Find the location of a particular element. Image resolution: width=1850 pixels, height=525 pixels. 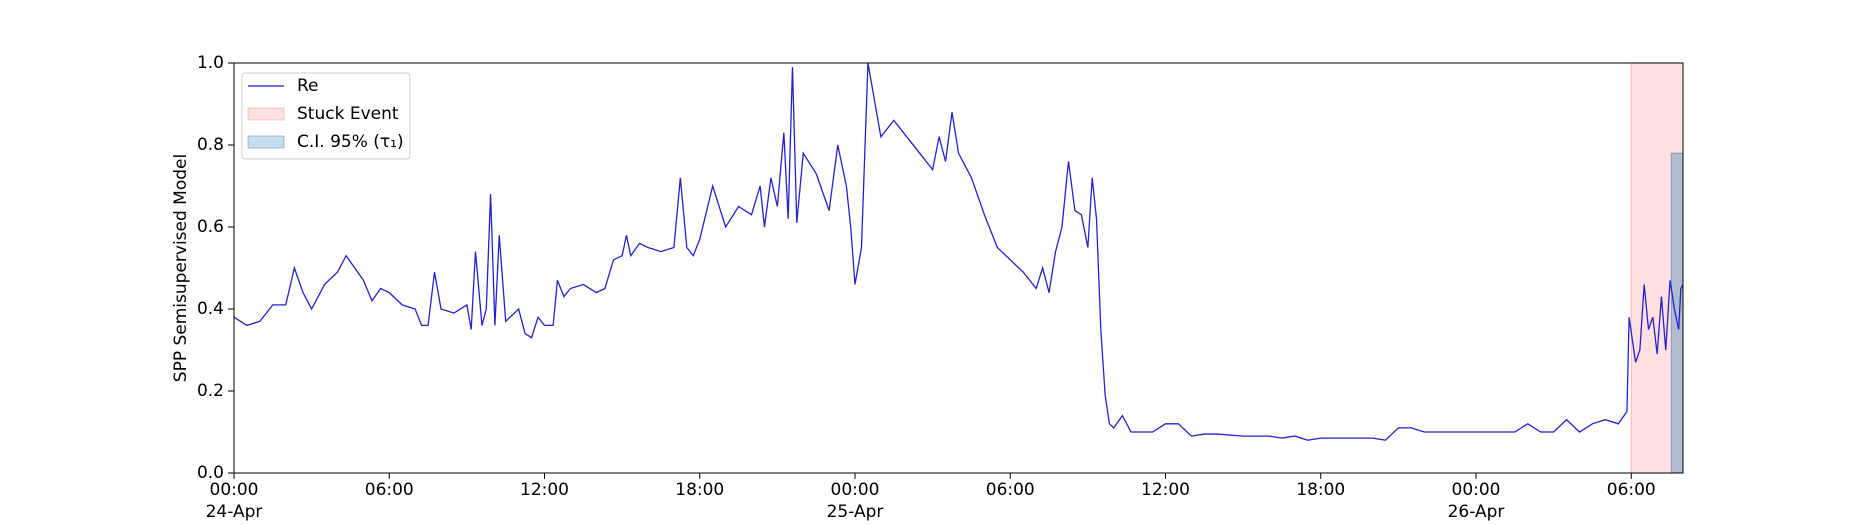

x-date-label: 26-Apr is located at coordinates (1476, 512).